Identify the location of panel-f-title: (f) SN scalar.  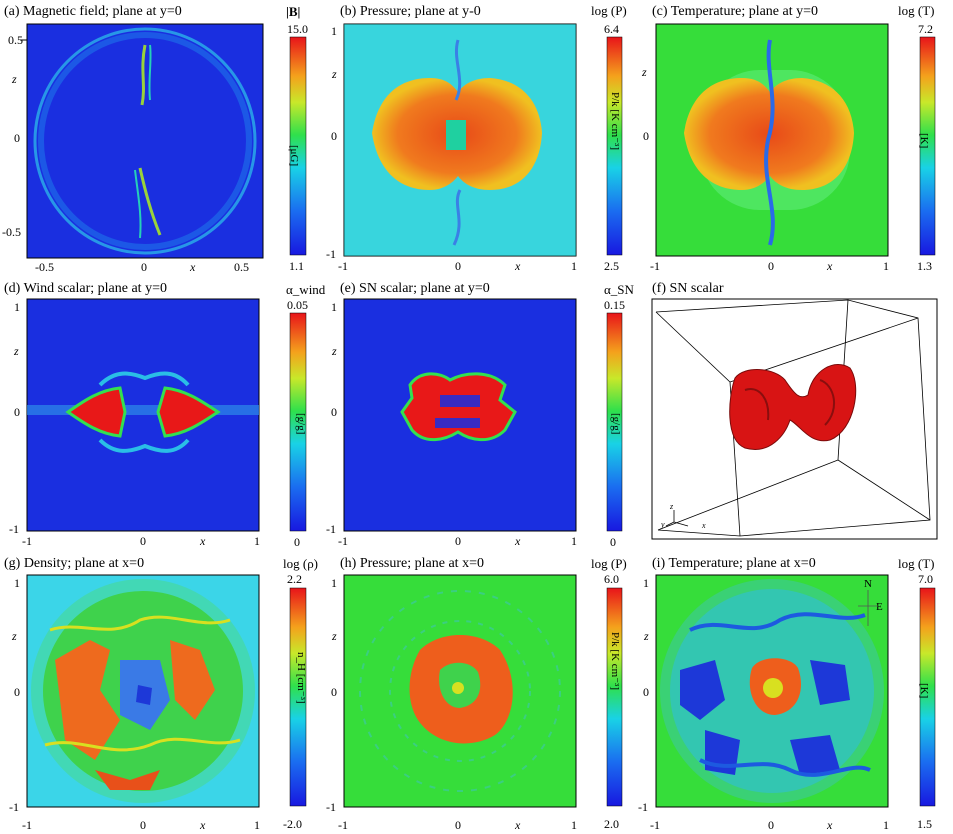
(688, 288).